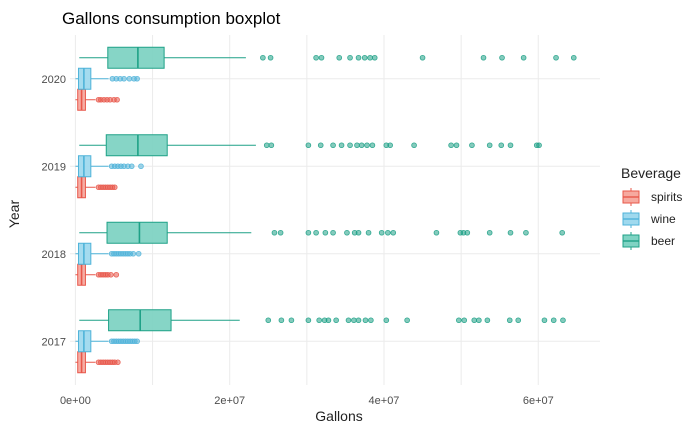  Describe the element at coordinates (328, 57) in the screenshot. I see `box-beer-2020` at that location.